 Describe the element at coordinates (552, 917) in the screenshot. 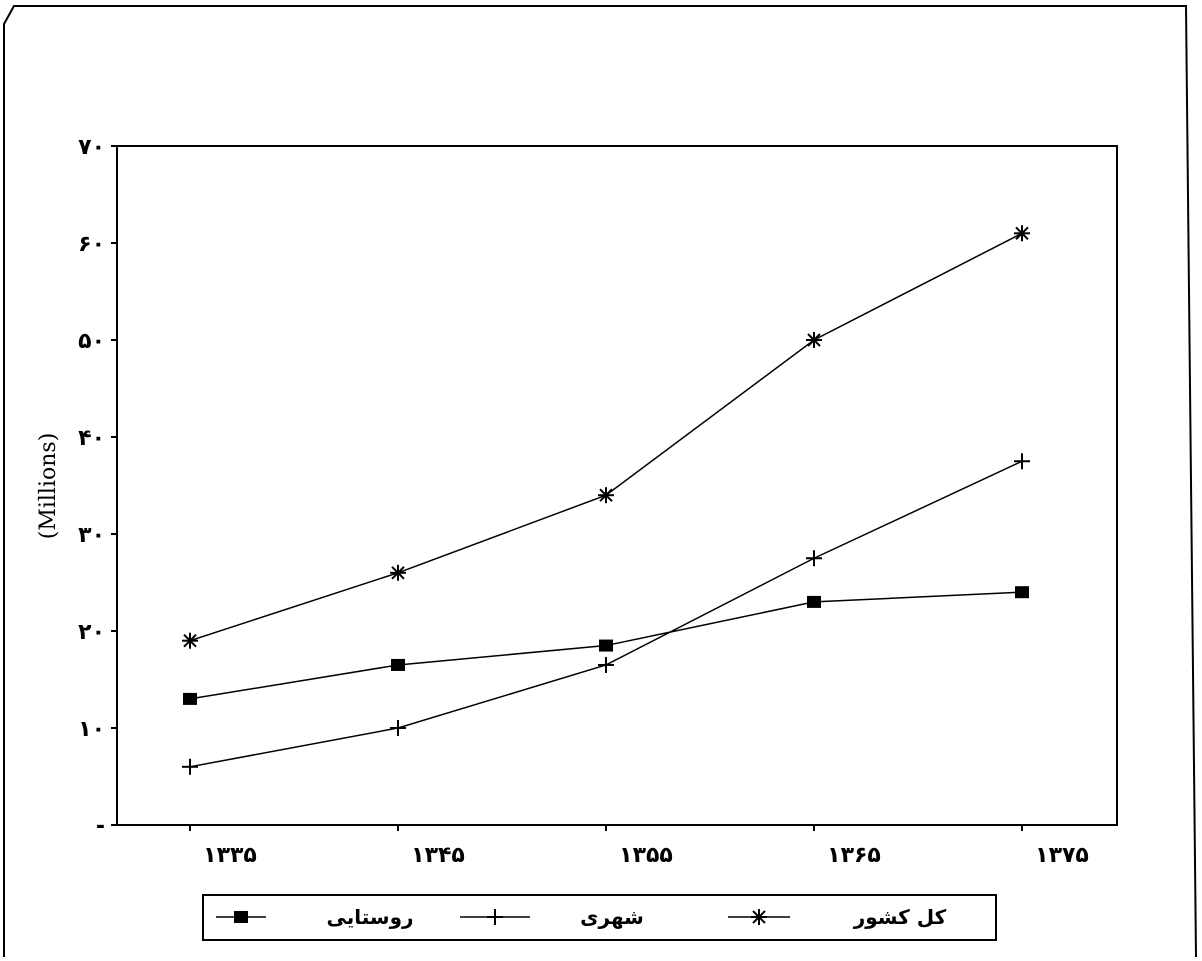

I see `legend-item: شهری` at that location.